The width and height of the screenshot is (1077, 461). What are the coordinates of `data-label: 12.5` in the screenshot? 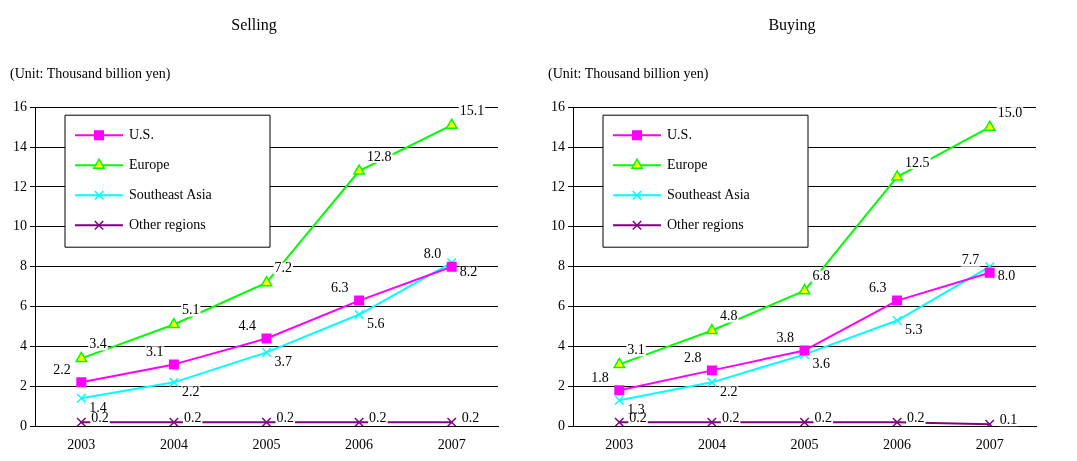 It's located at (917, 162).